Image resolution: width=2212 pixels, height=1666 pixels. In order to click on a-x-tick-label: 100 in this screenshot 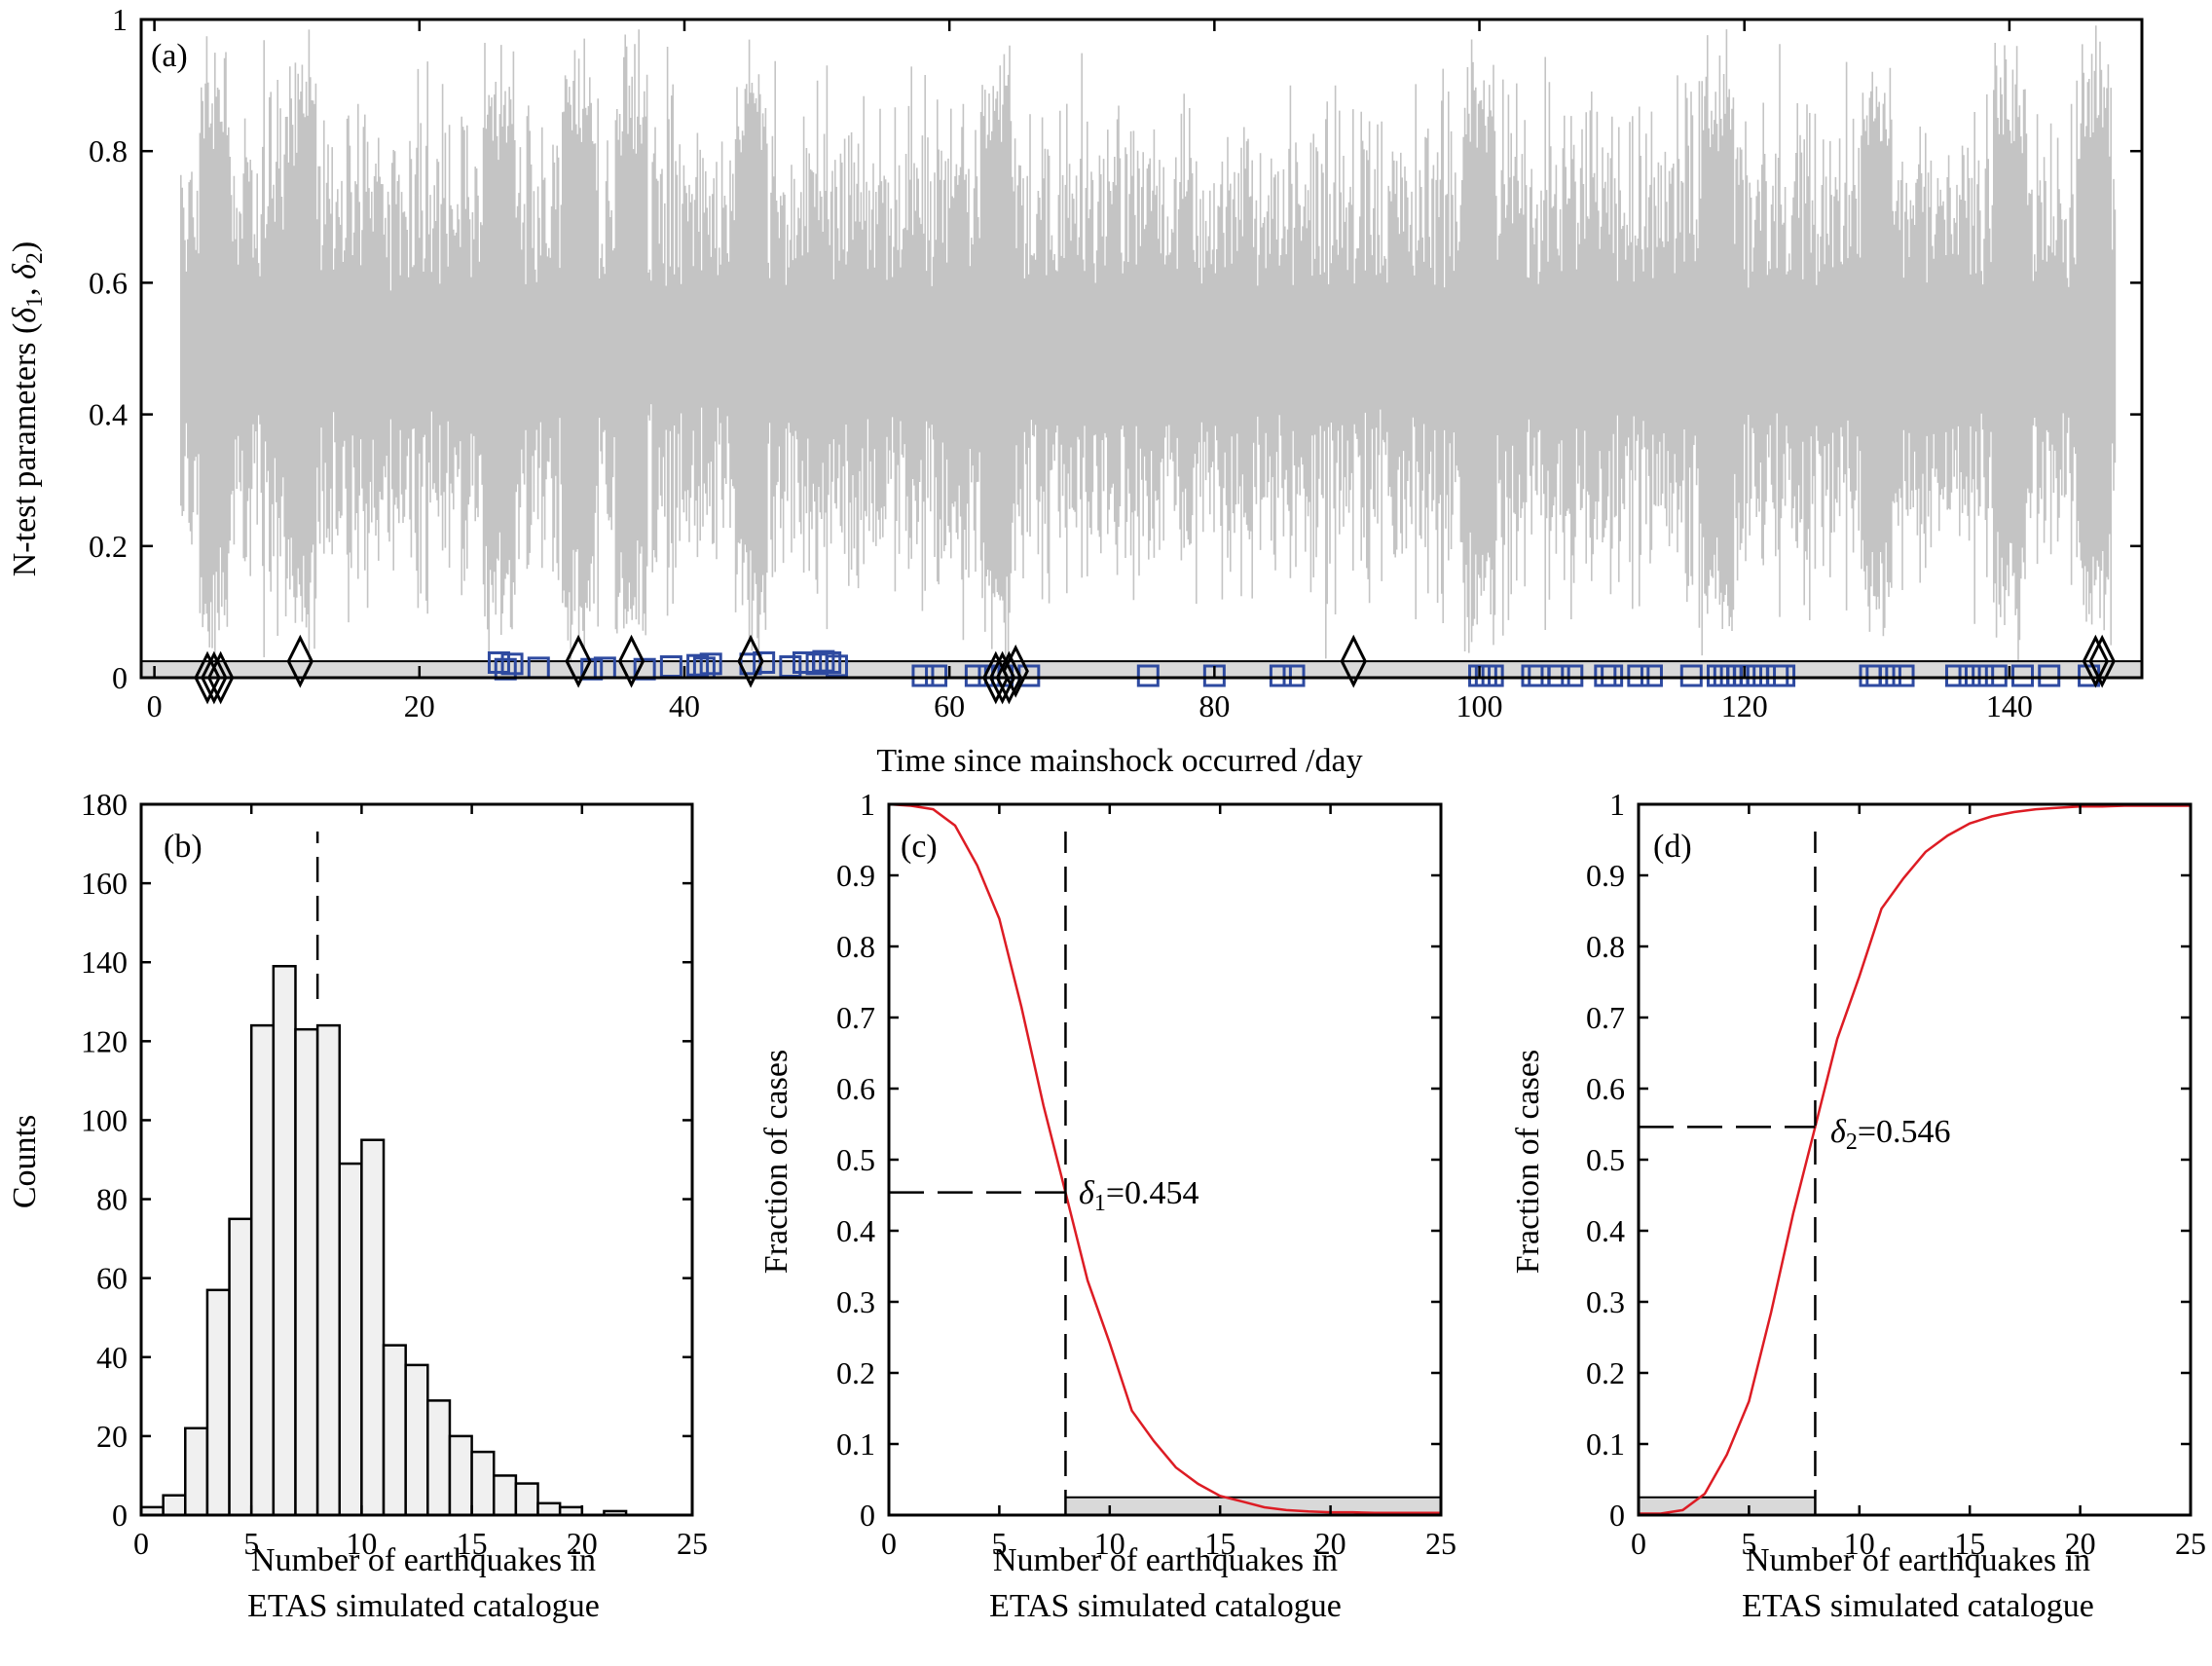, I will do `click(1479, 706)`.